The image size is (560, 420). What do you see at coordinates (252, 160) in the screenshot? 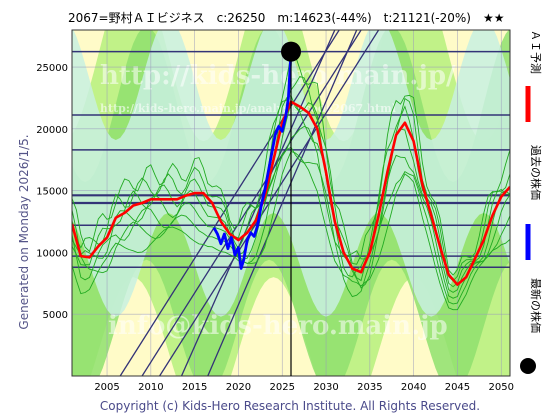
I see `past-price-line` at bounding box center [252, 160].